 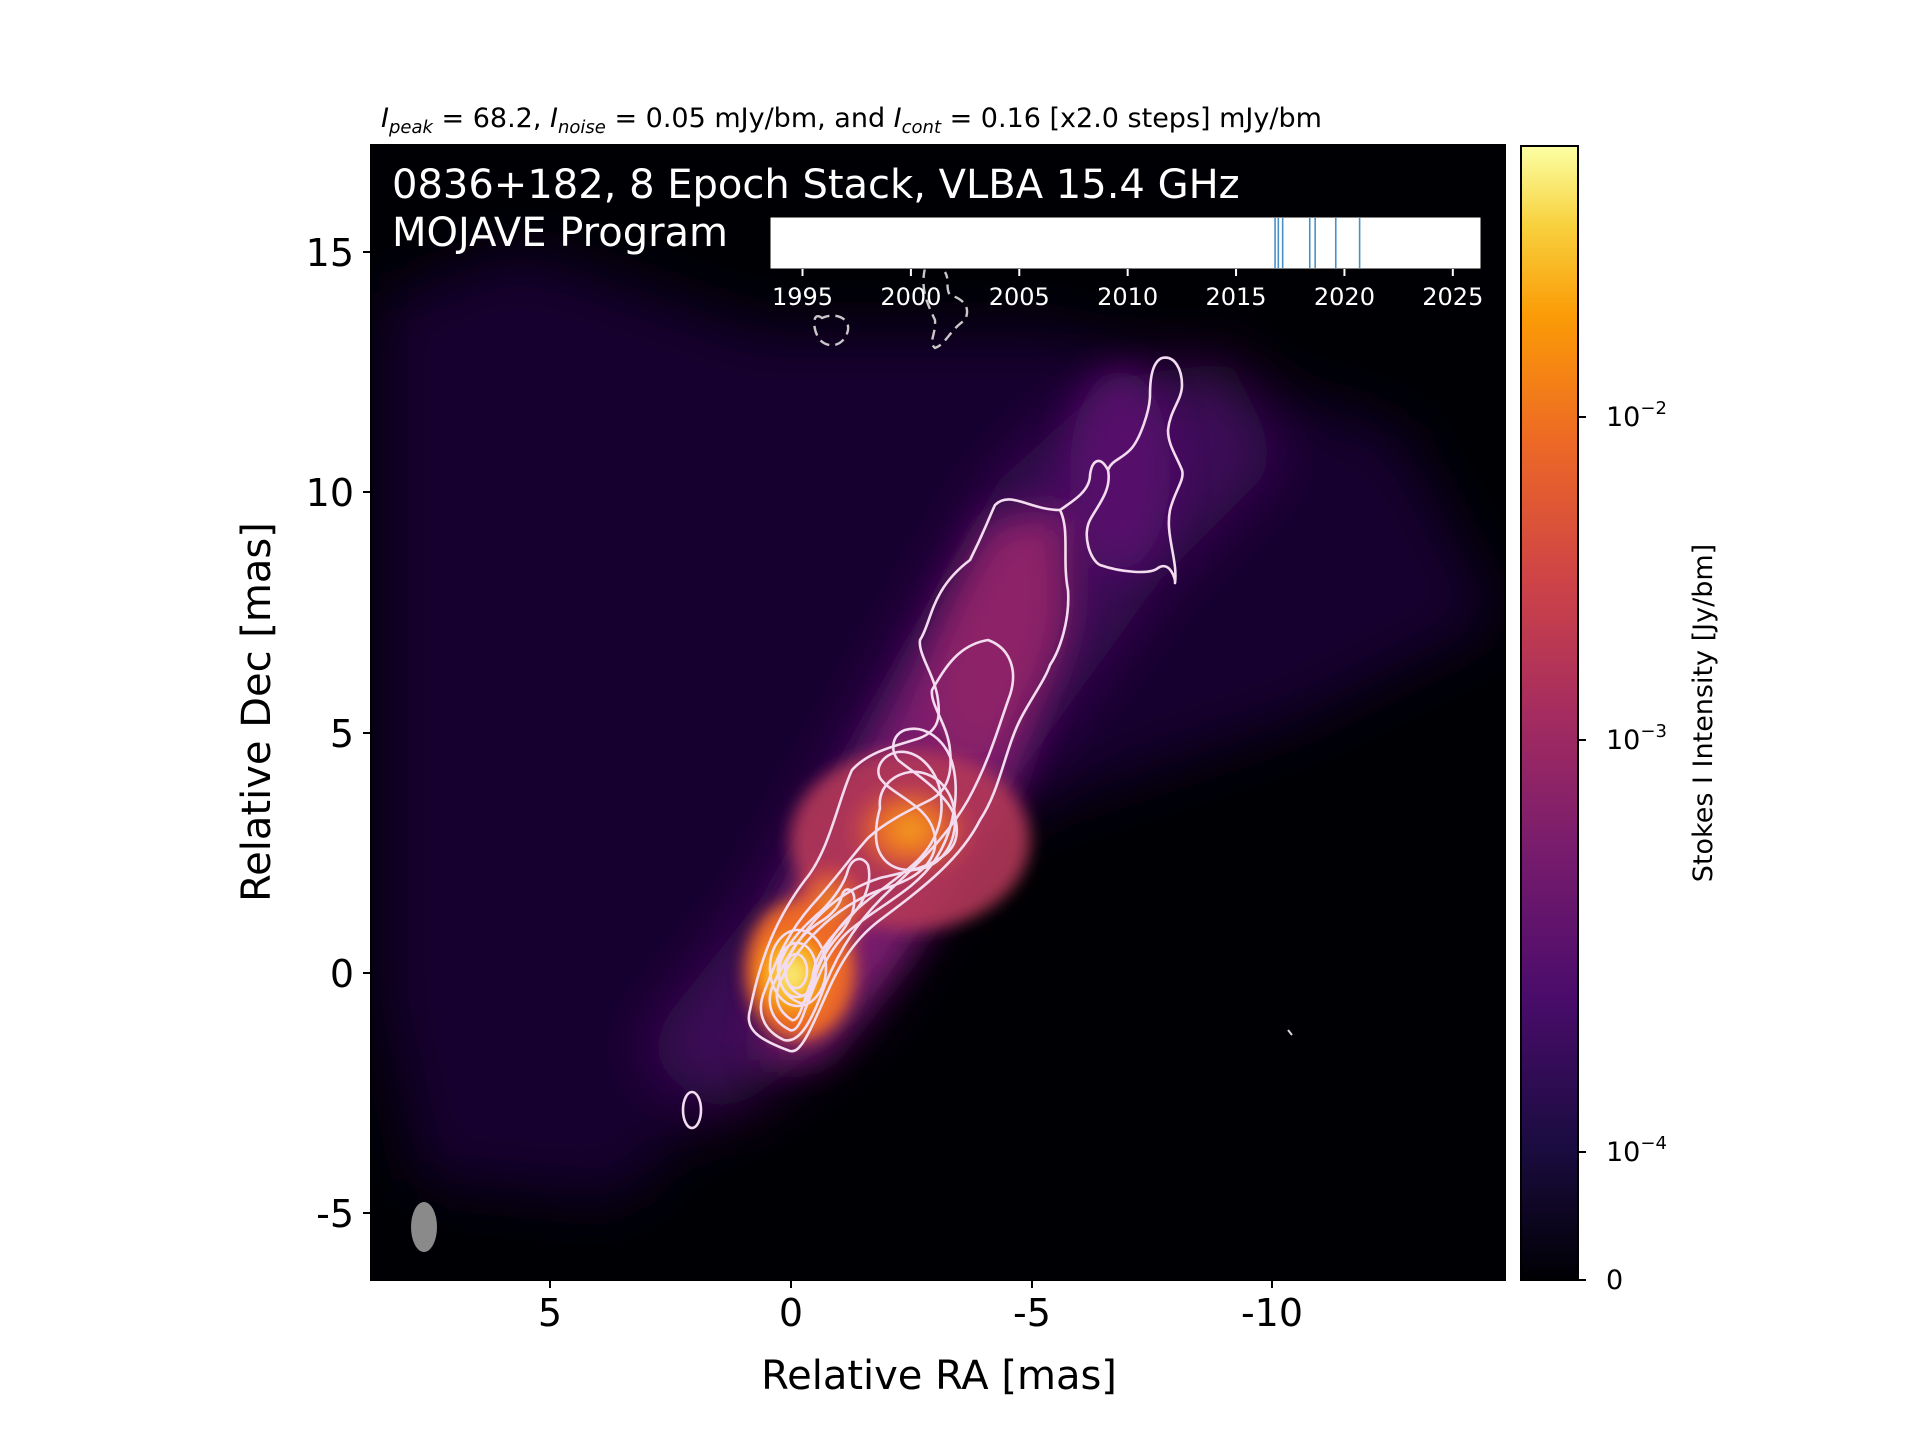 I want to click on colorbar-tick: 0, so click(x=1614, y=1280).